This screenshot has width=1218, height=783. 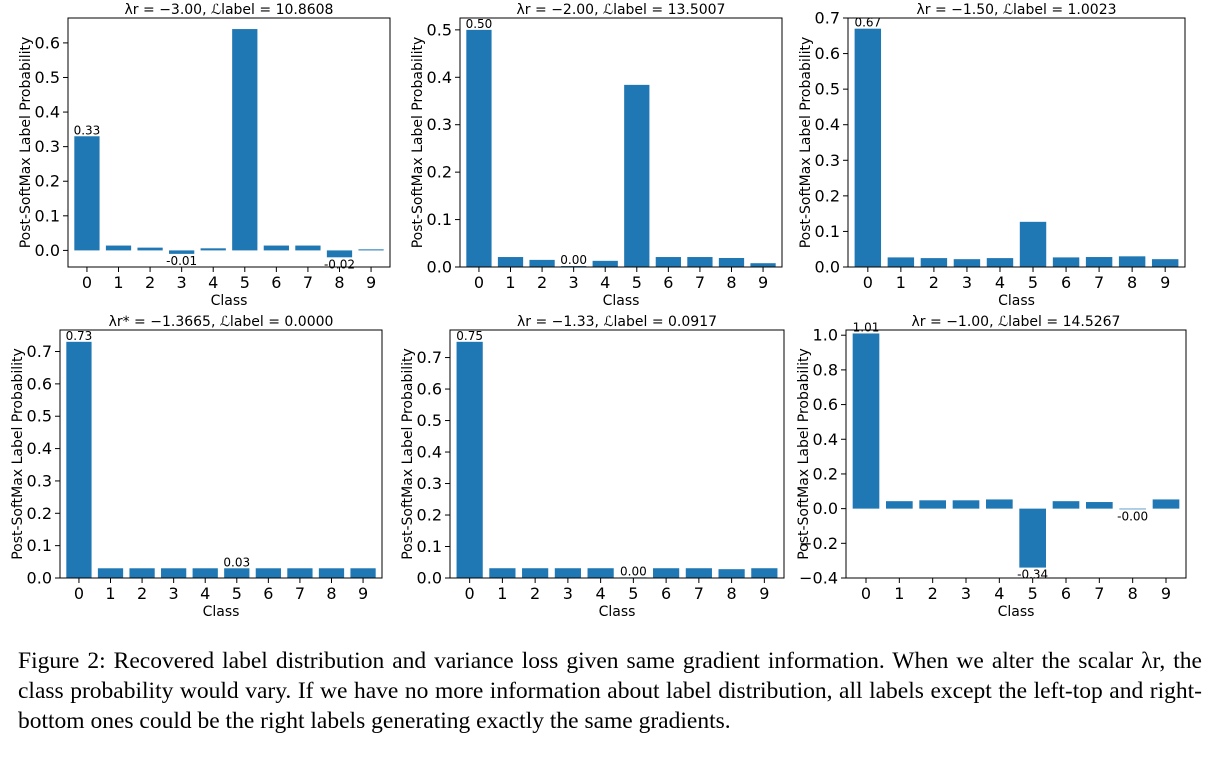 I want to click on data-label: -0.02, so click(x=339, y=264).